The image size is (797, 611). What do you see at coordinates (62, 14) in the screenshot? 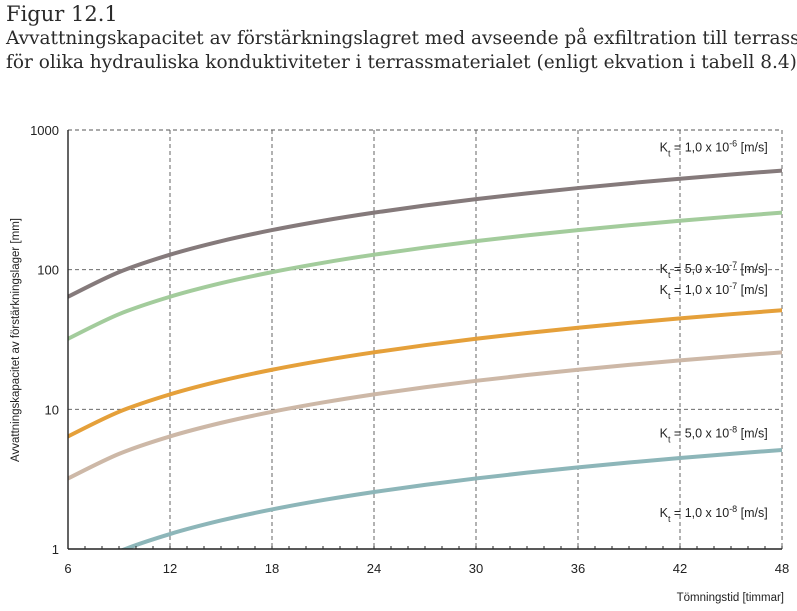
I see `figure-label: Figur 12.1` at bounding box center [62, 14].